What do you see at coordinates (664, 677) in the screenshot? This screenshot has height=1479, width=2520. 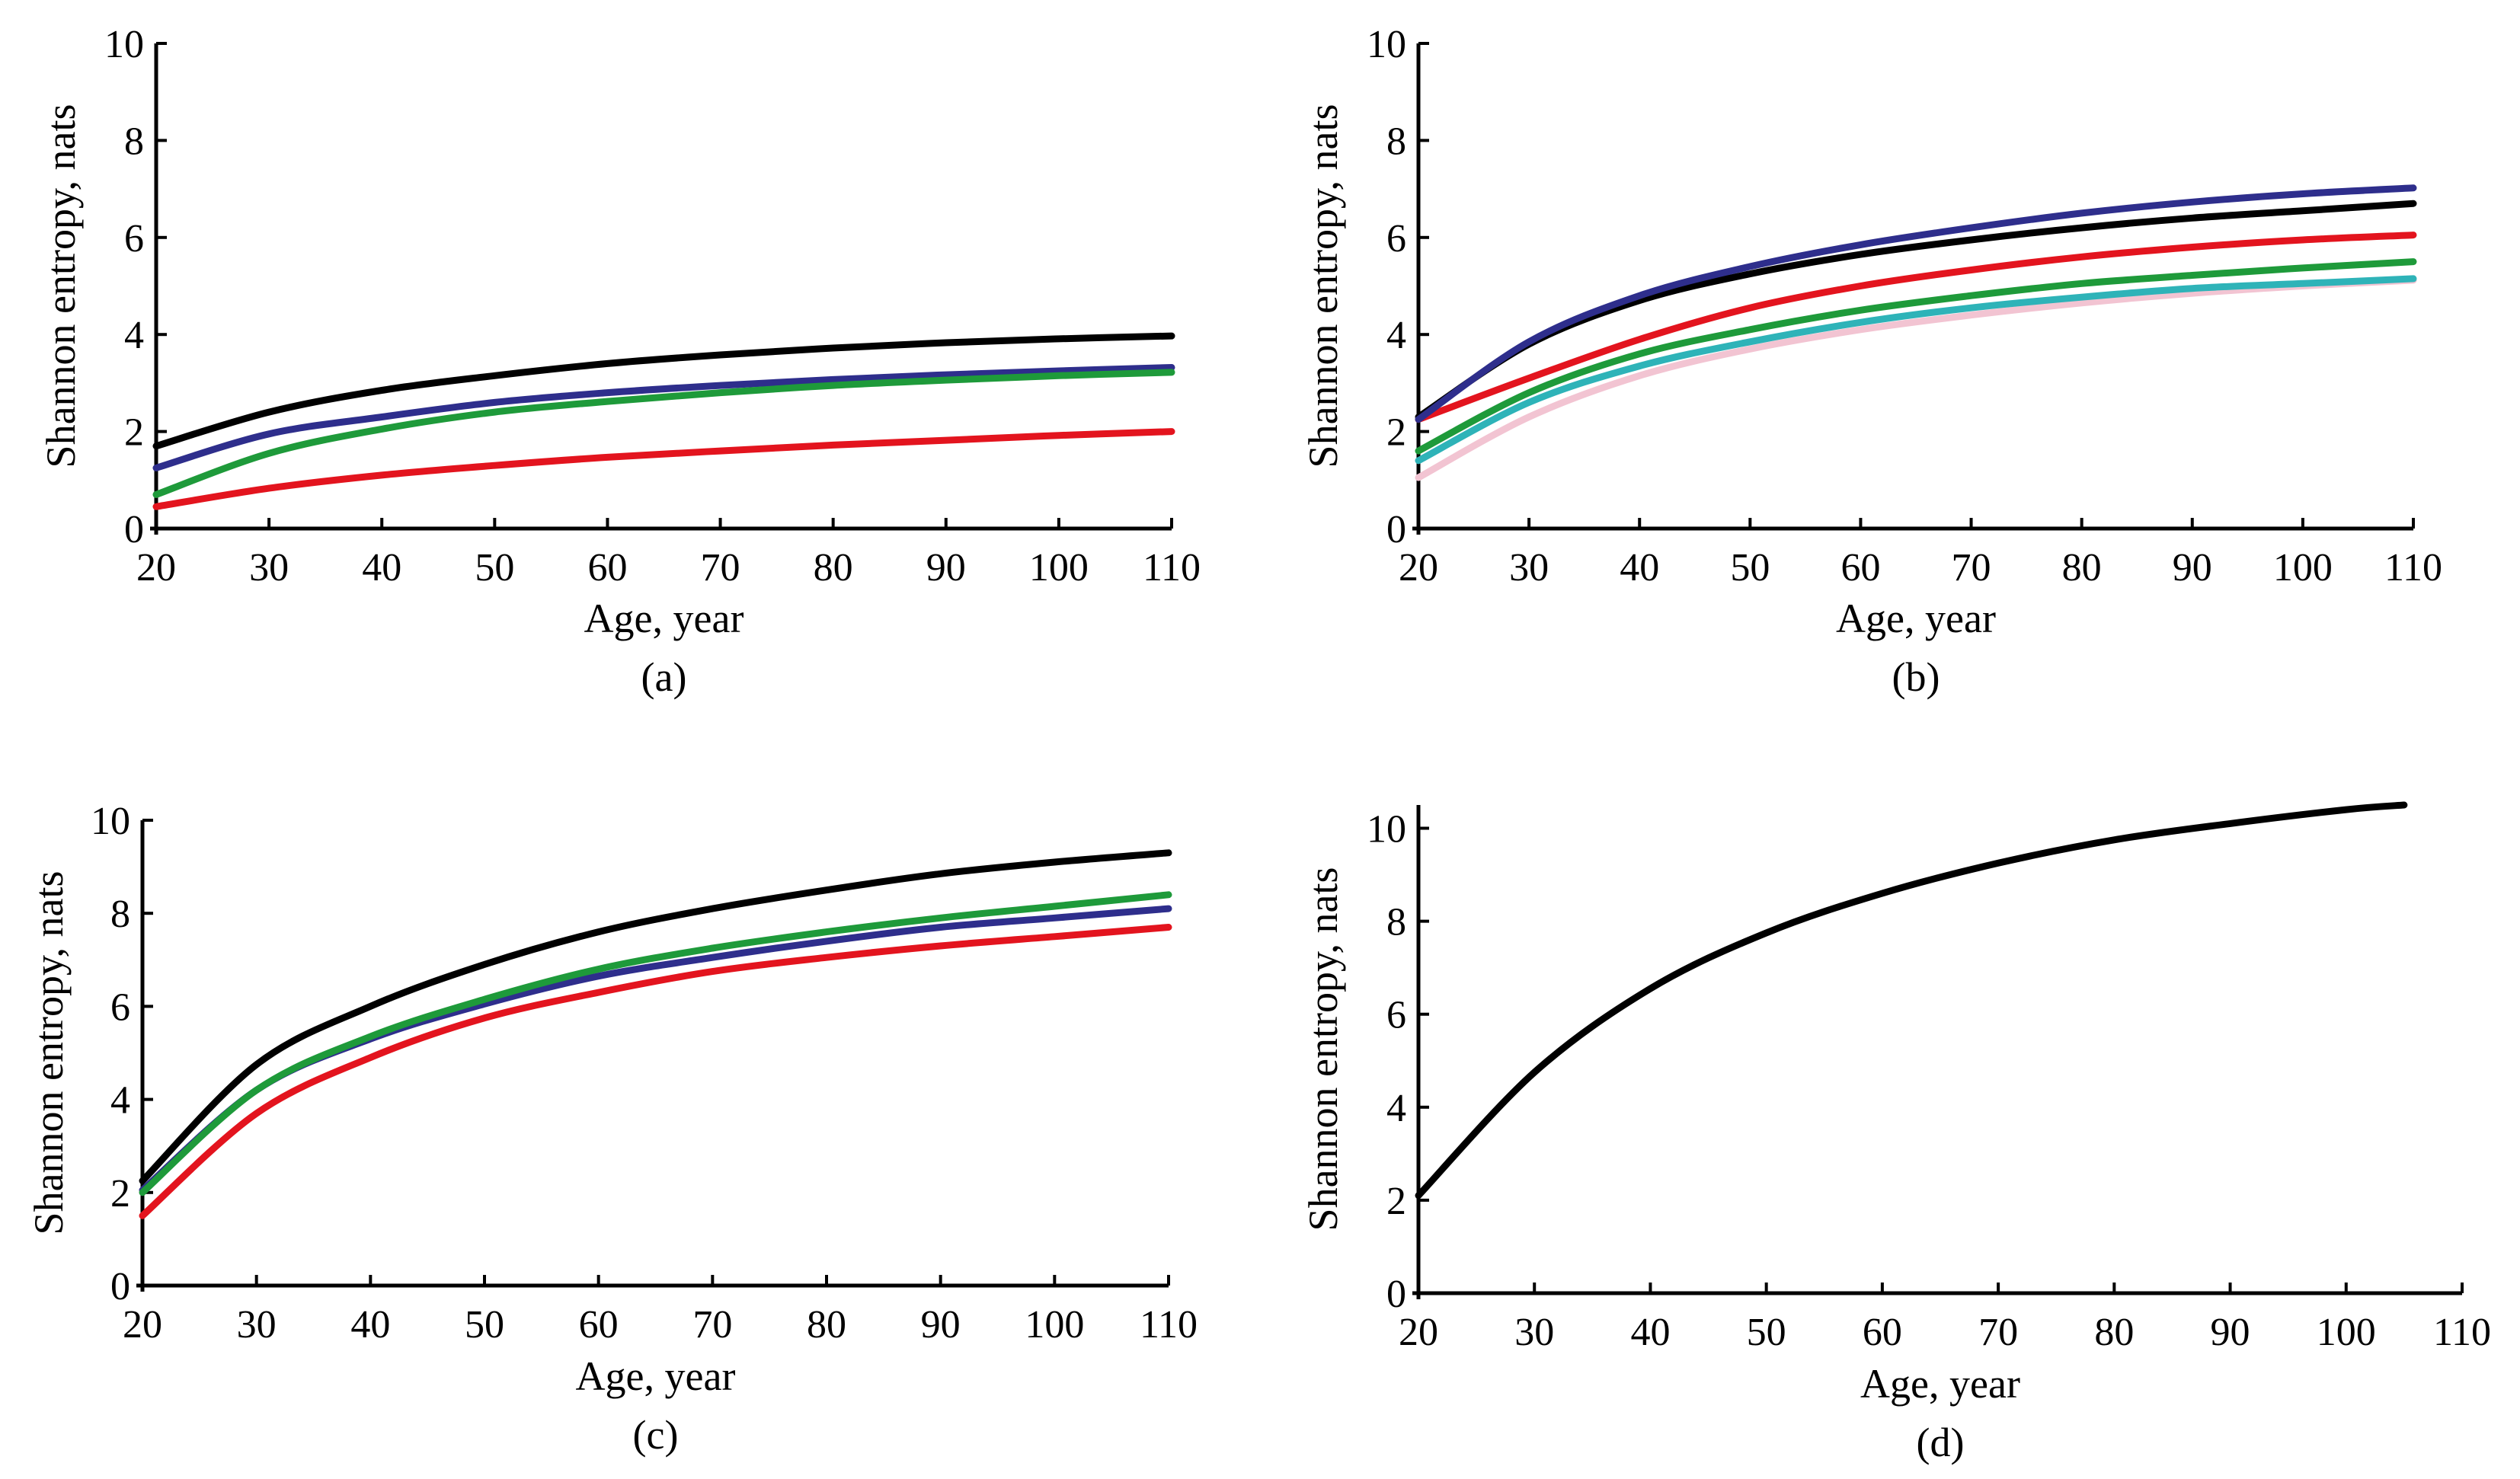 I see `panel-label: (a)` at bounding box center [664, 677].